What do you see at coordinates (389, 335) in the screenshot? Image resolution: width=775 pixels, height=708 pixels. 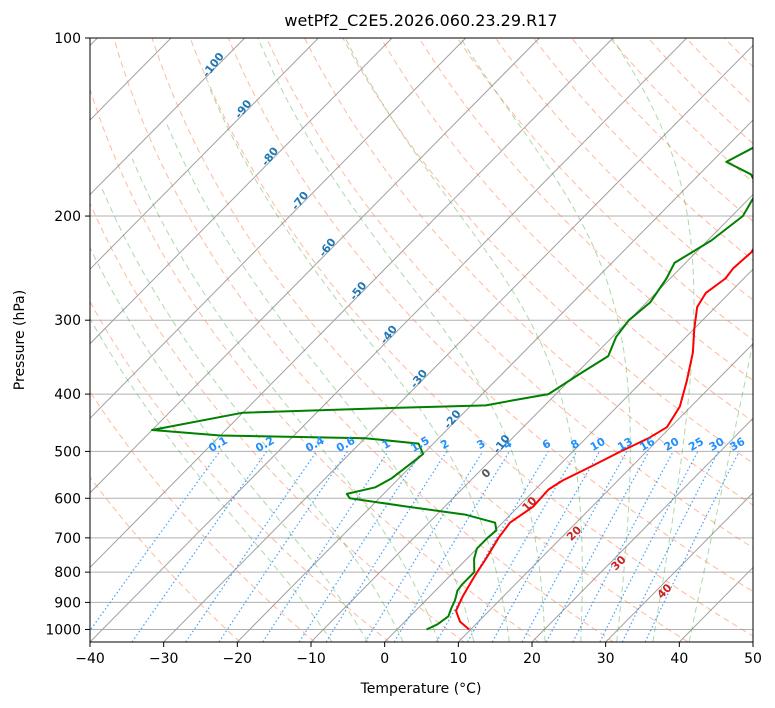 I see `theta-label: -40` at bounding box center [389, 335].